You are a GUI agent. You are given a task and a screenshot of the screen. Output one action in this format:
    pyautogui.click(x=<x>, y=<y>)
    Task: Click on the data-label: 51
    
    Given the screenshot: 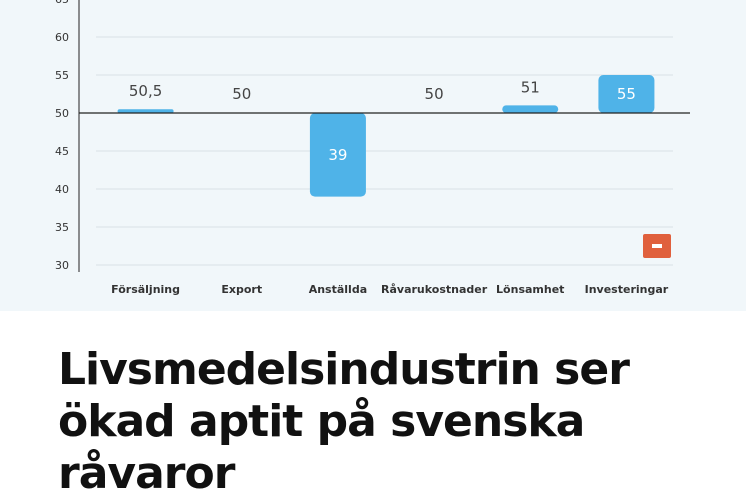 What is the action you would take?
    pyautogui.click(x=530, y=87)
    